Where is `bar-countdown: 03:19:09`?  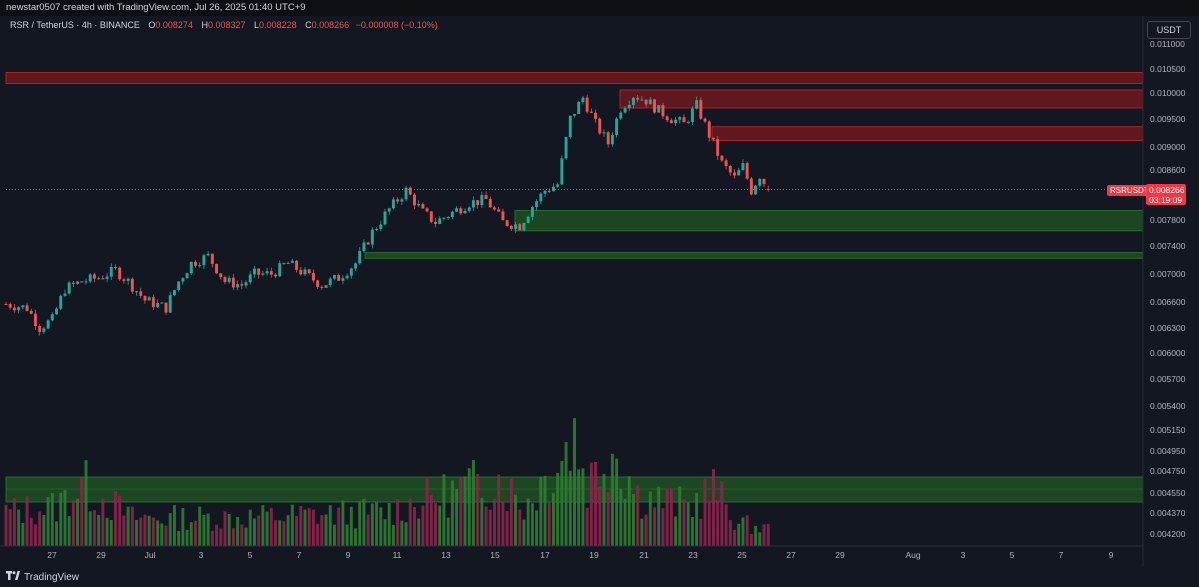
bar-countdown: 03:19:09 is located at coordinates (1166, 200).